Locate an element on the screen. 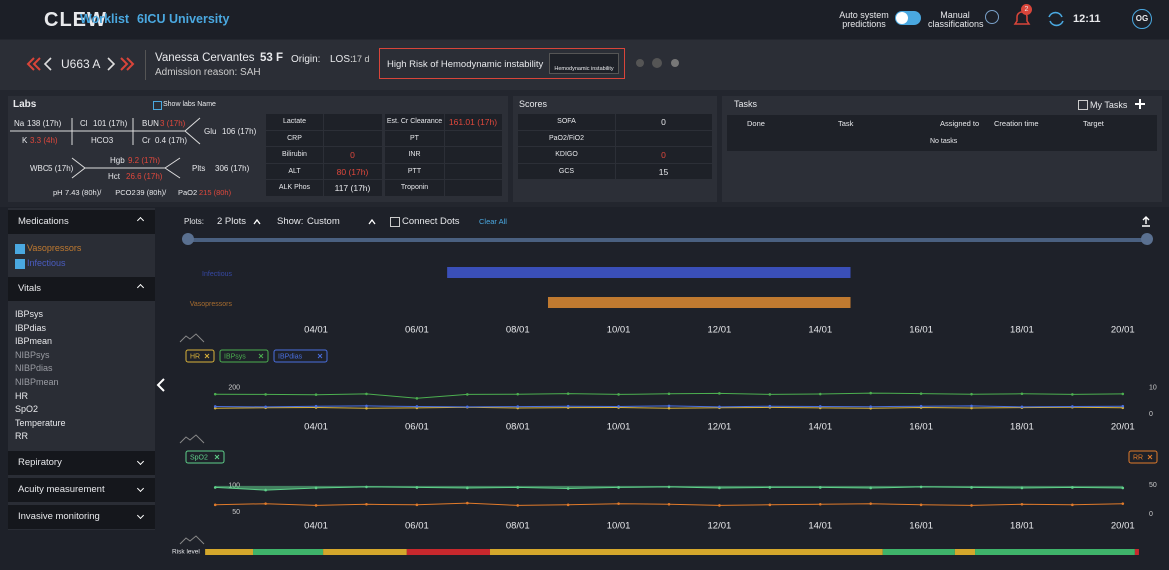  sidebar-item: IBPdias is located at coordinates (31, 327).